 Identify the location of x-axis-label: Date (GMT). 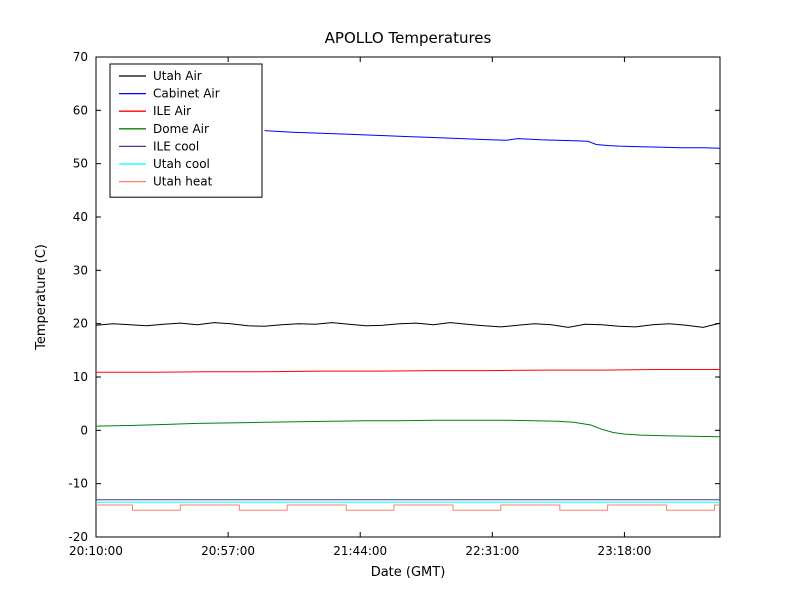
(408, 572).